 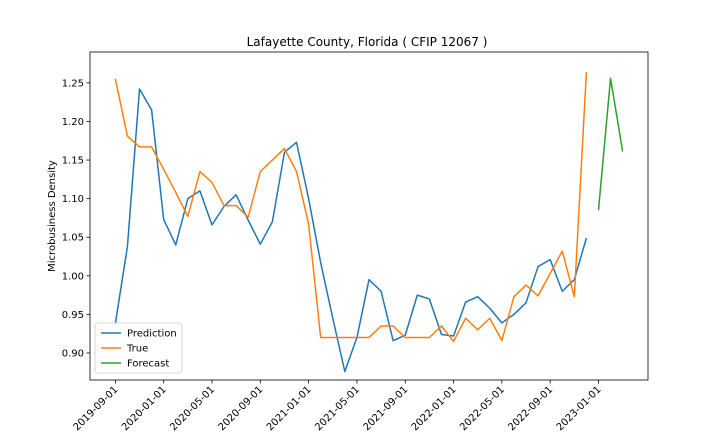 I want to click on chart-title: Lafayette County, Florida ( CFIP 12067 ), so click(x=367, y=42).